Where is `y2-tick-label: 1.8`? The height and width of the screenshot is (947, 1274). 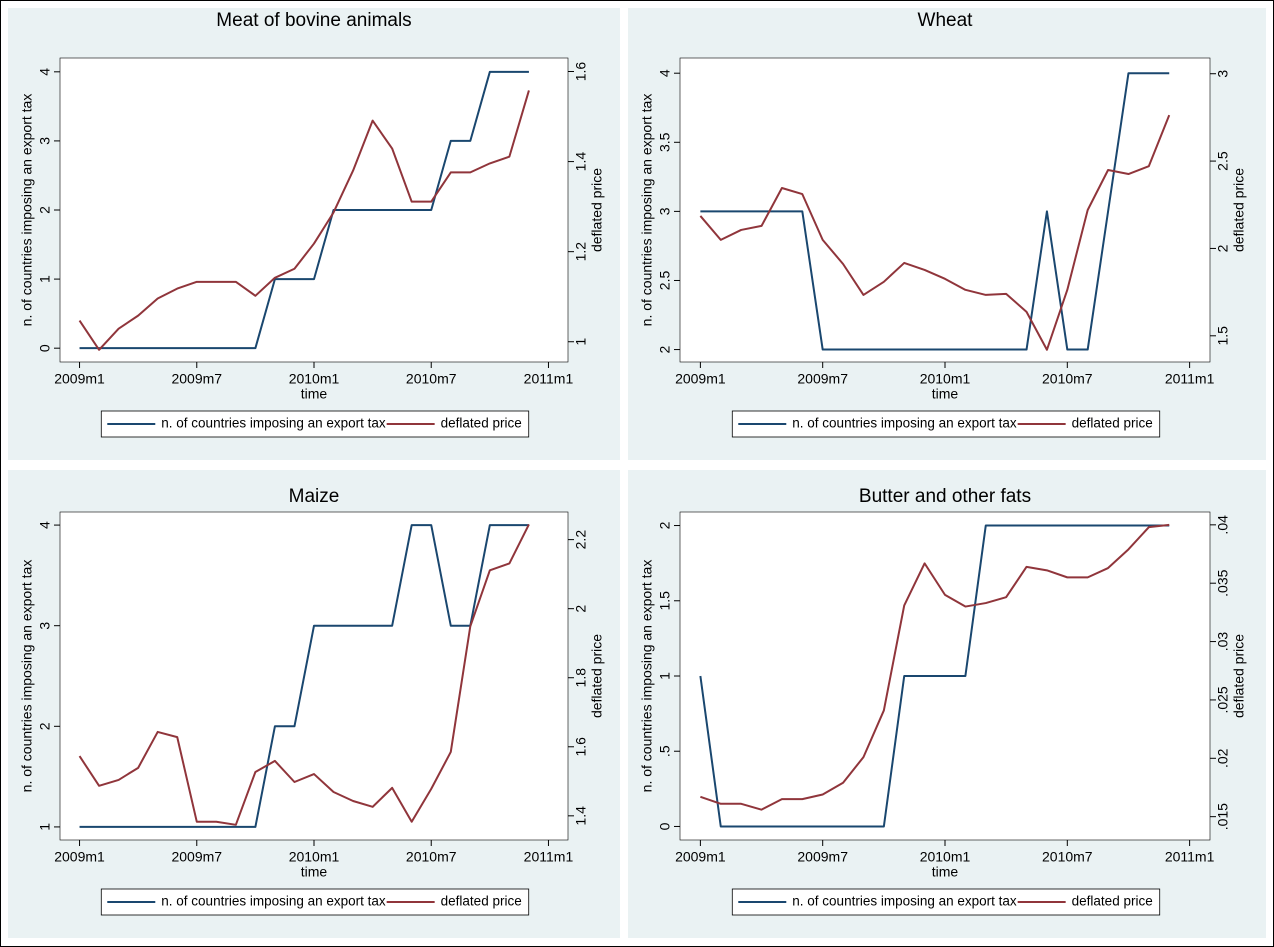
y2-tick-label: 1.8 is located at coordinates (581, 678).